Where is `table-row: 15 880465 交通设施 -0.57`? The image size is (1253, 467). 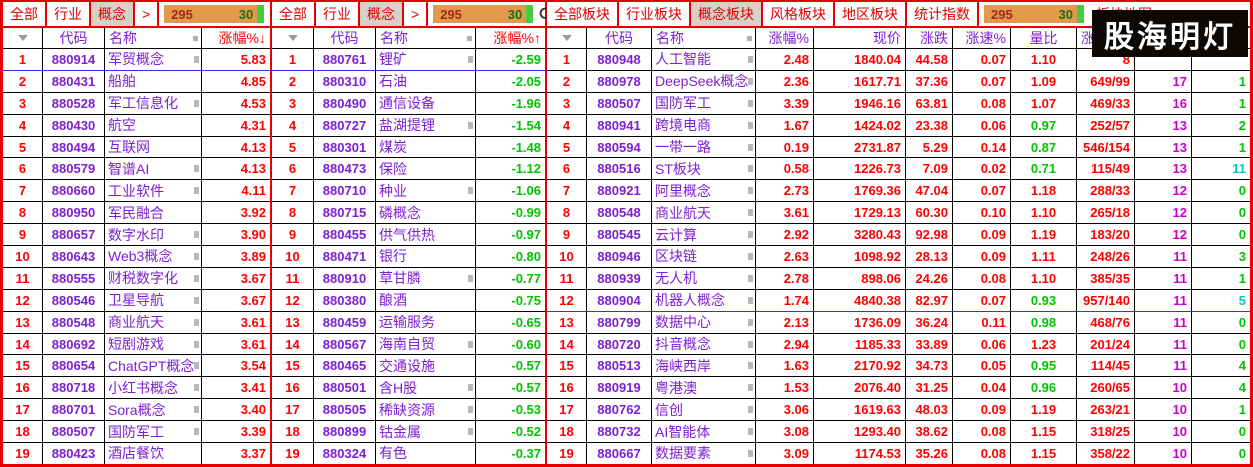 table-row: 15 880465 交通设施 -0.57 is located at coordinates (408, 366).